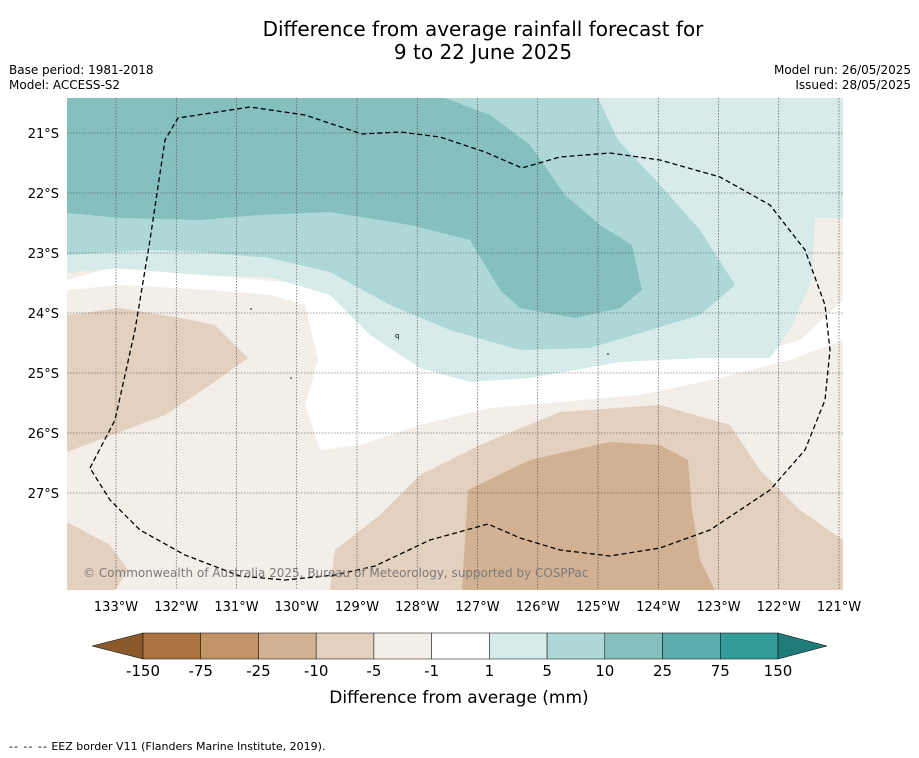 This screenshot has height=758, width=919. Describe the element at coordinates (143, 671) in the screenshot. I see `colorbar-tick-label: -150` at that location.